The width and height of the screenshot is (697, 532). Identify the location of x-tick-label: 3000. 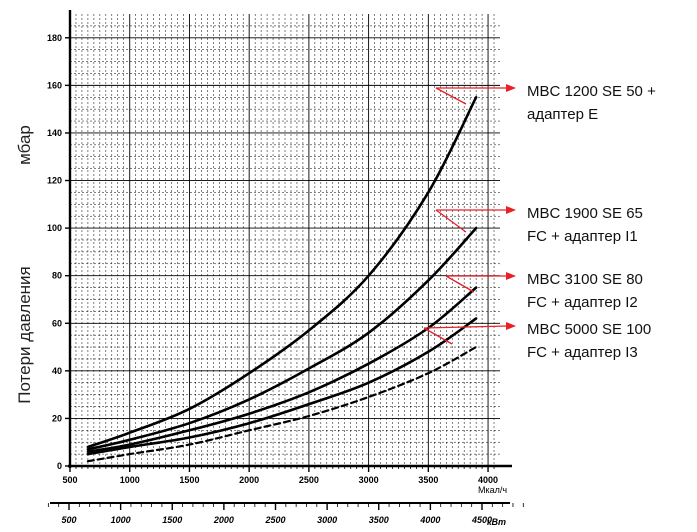
(369, 480).